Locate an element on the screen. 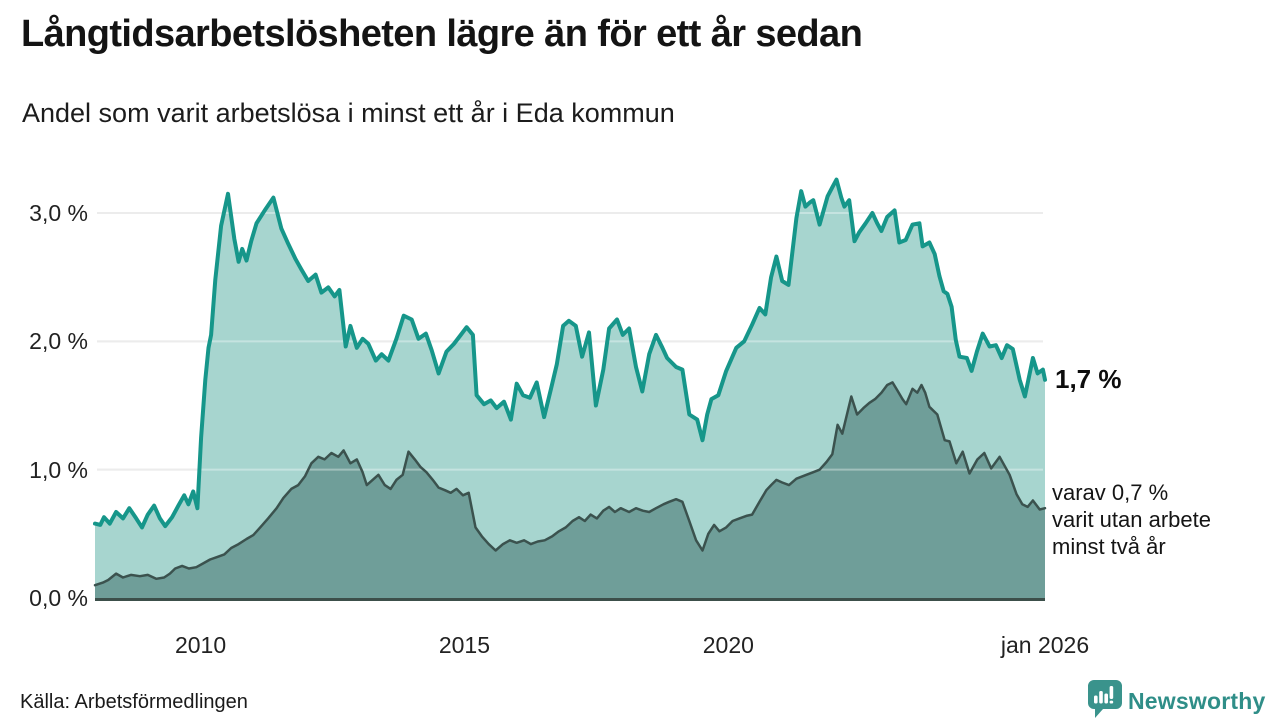  x-tick-label: 2010 is located at coordinates (200, 645).